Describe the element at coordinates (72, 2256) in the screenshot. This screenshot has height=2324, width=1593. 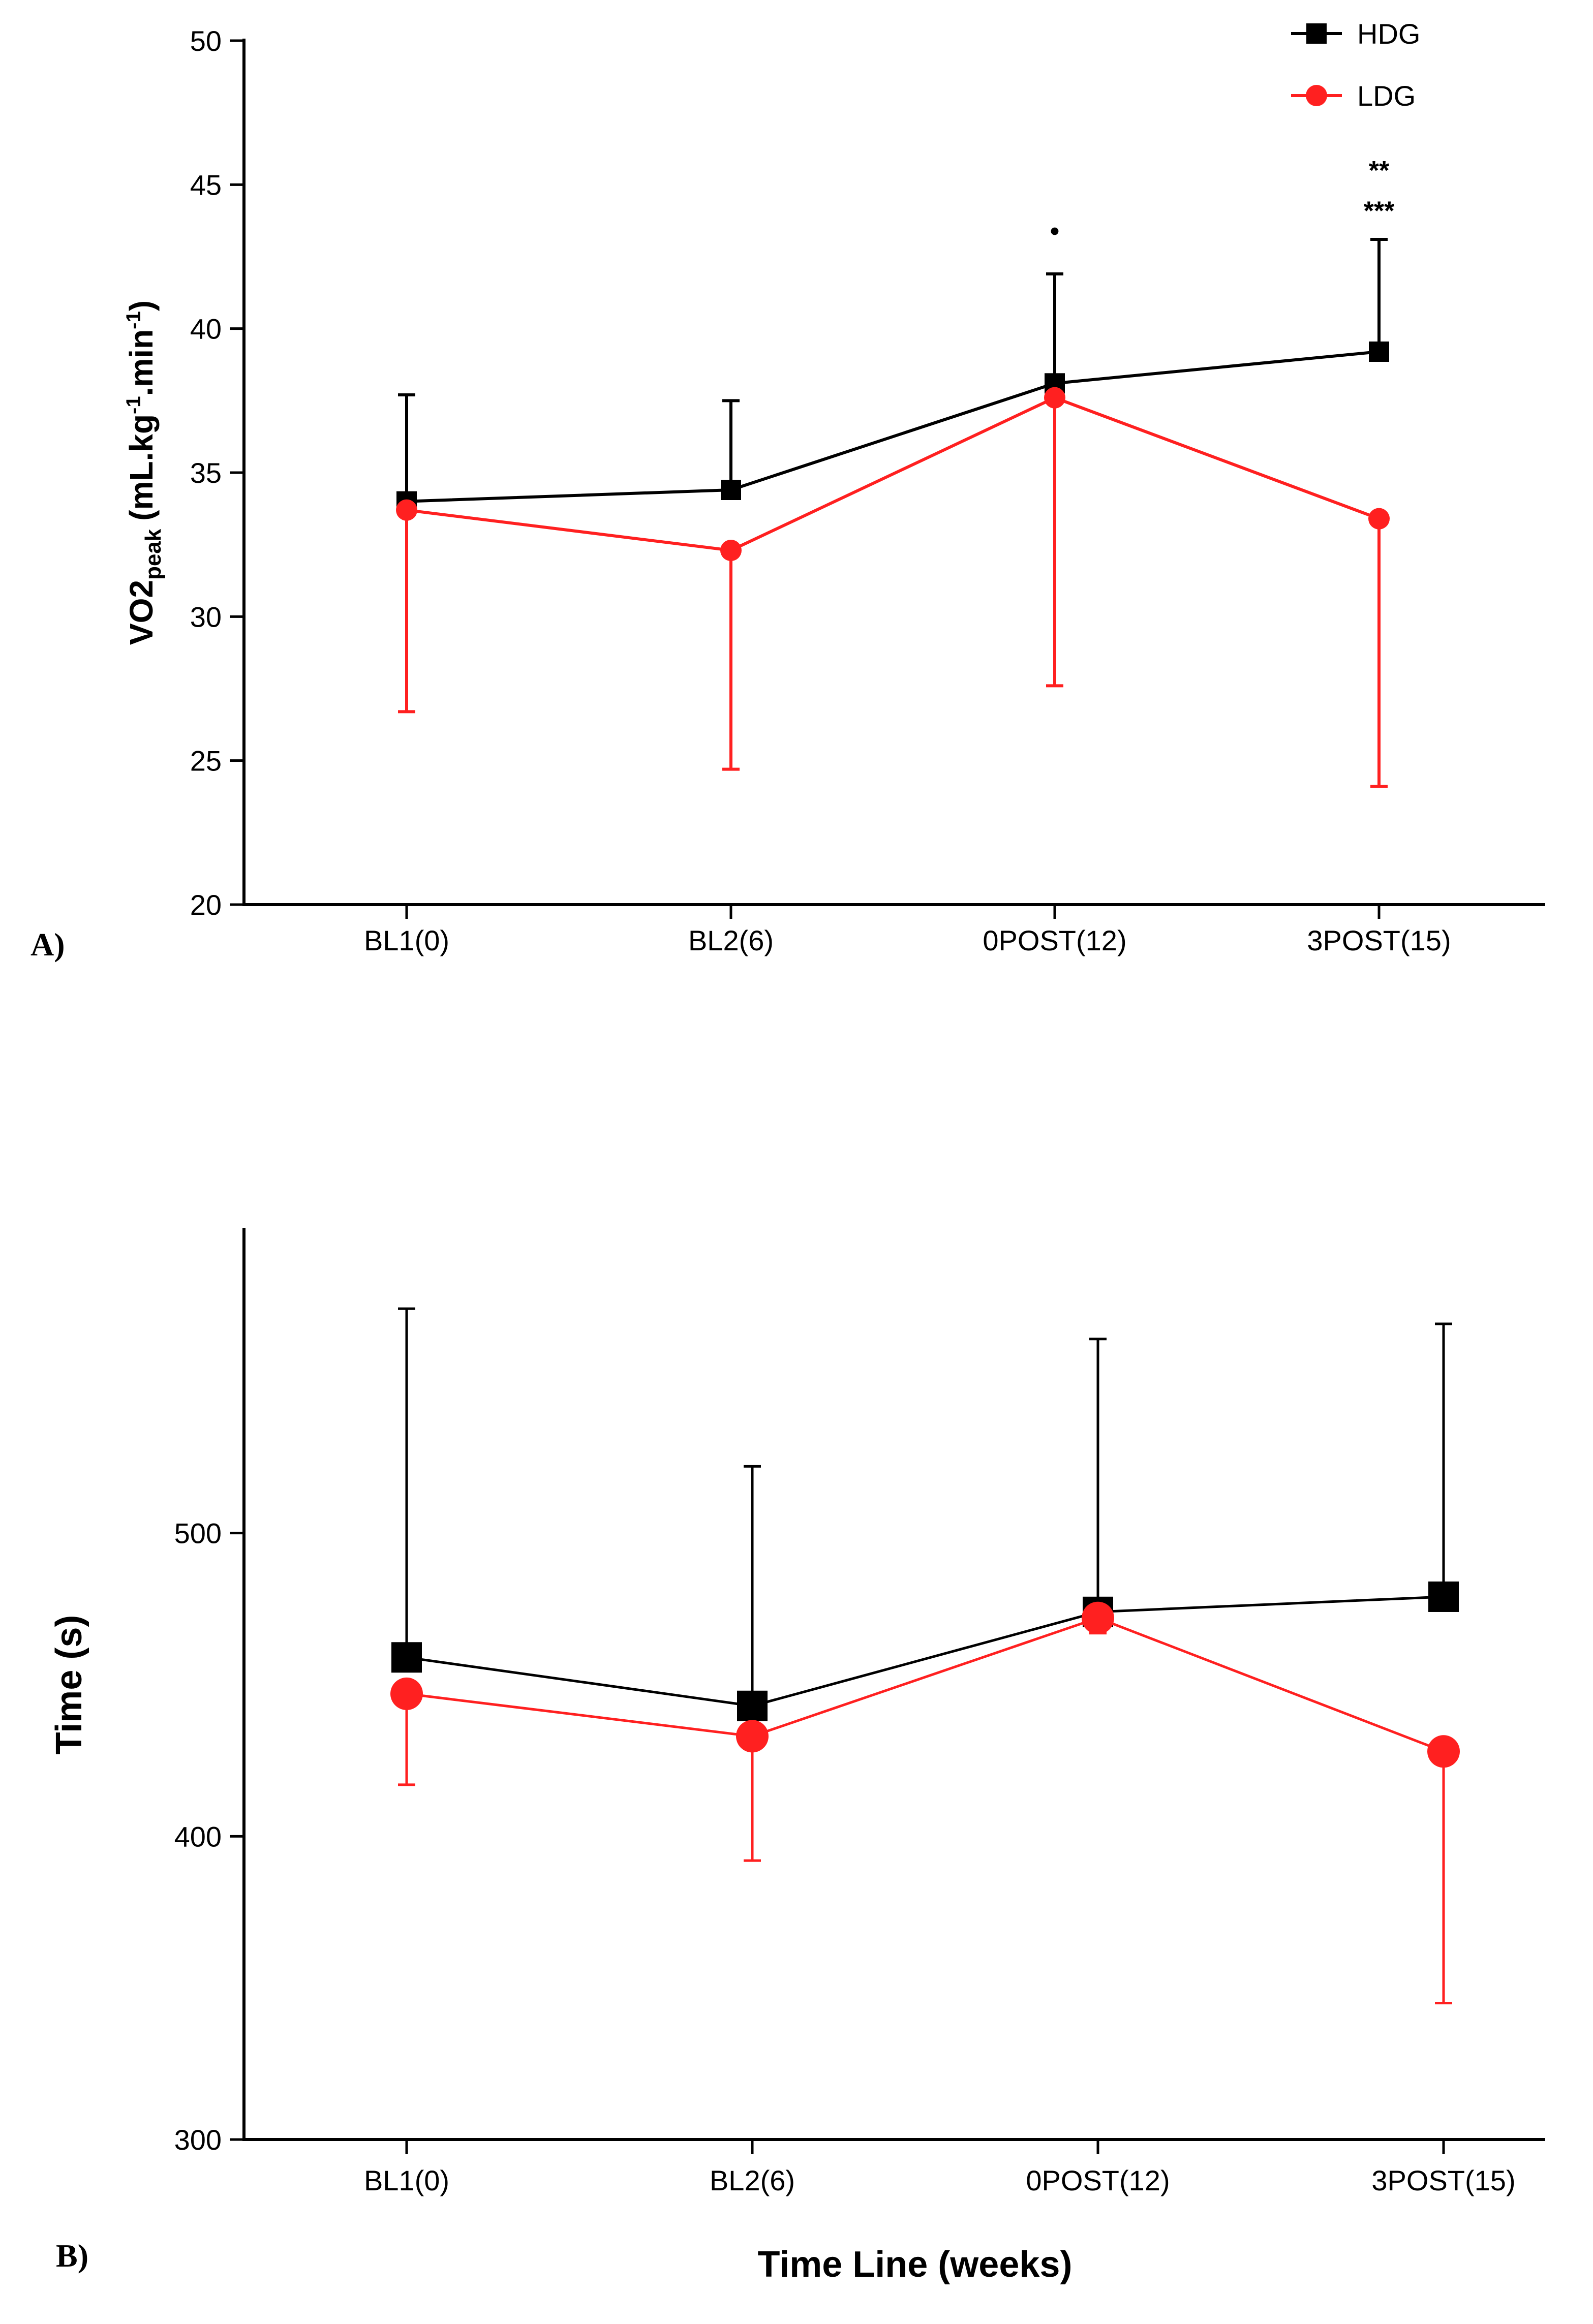
I see `panel-label: B)` at that location.